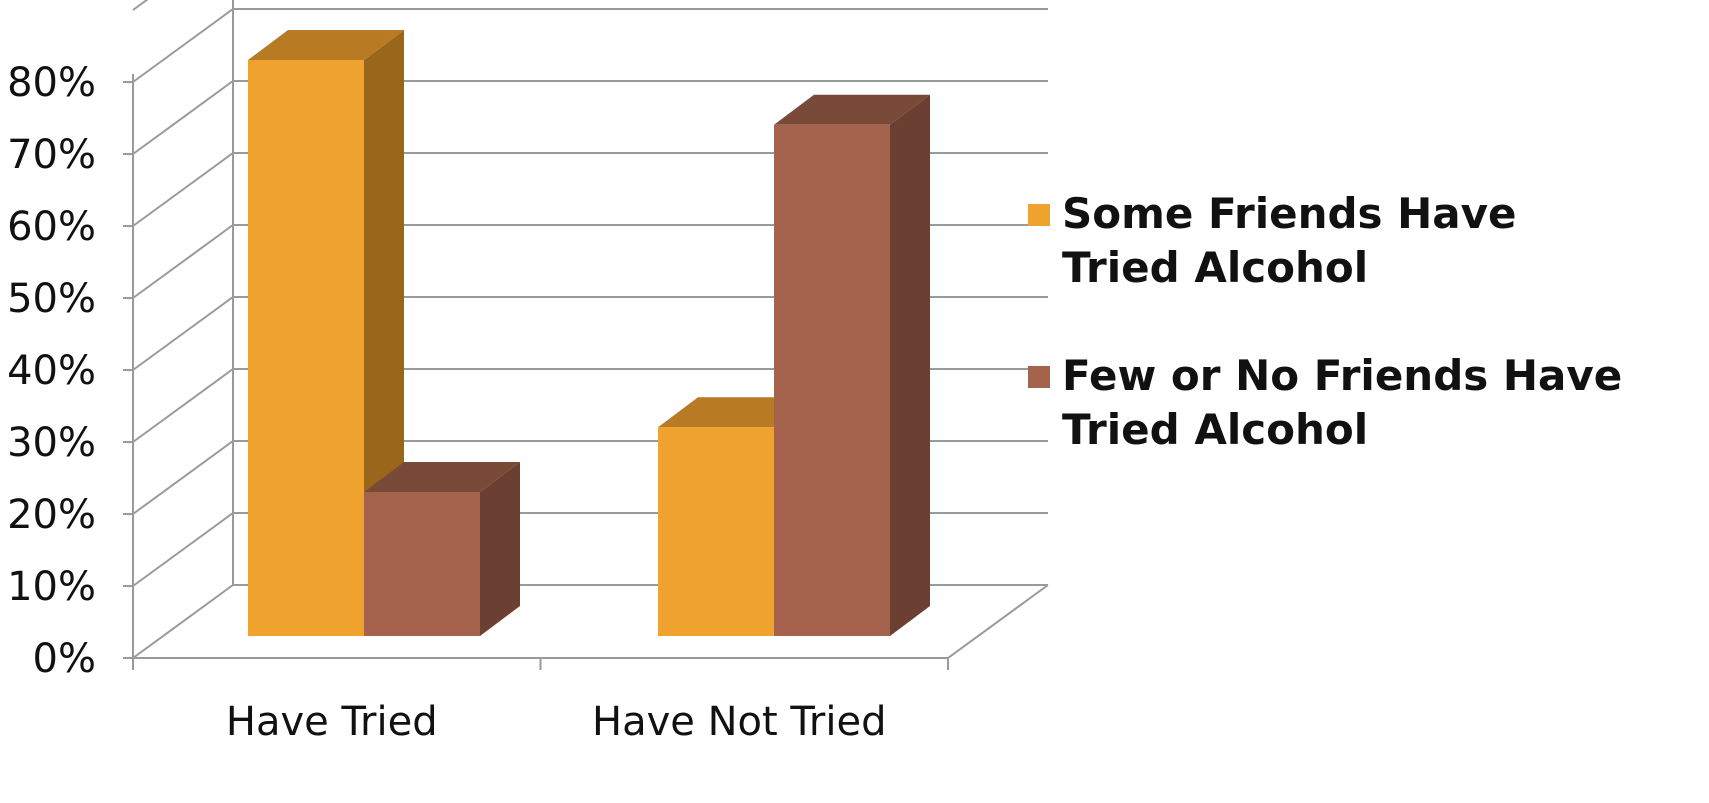  What do you see at coordinates (739, 722) in the screenshot?
I see `x-category-label: Have Not Tried` at bounding box center [739, 722].